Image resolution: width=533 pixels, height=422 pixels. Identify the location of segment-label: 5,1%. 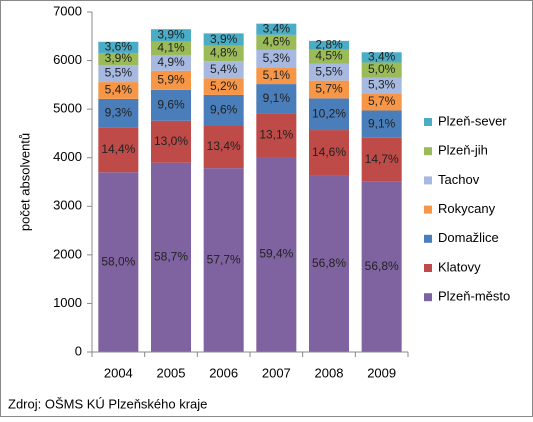
(277, 75).